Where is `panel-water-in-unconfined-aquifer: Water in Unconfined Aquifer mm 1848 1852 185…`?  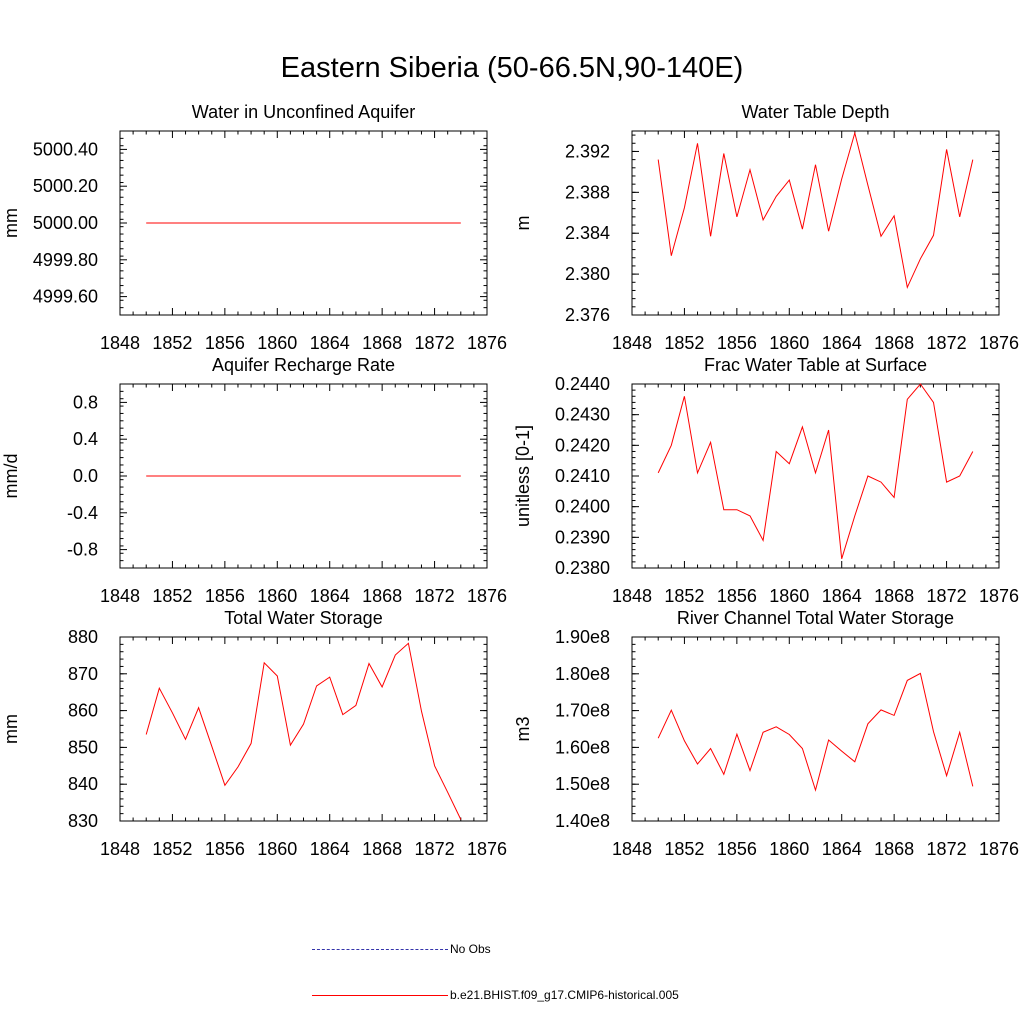
panel-water-in-unconfined-aquifer: Water in Unconfined Aquifer mm 1848 1852 185… is located at coordinates (254, 227).